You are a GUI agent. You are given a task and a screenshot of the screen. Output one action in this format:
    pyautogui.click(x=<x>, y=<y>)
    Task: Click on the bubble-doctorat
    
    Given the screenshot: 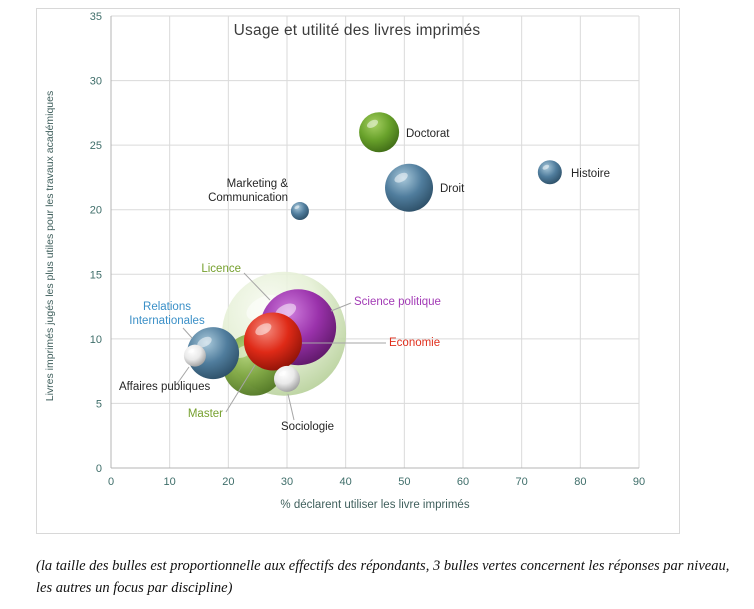 What is the action you would take?
    pyautogui.click(x=379, y=132)
    